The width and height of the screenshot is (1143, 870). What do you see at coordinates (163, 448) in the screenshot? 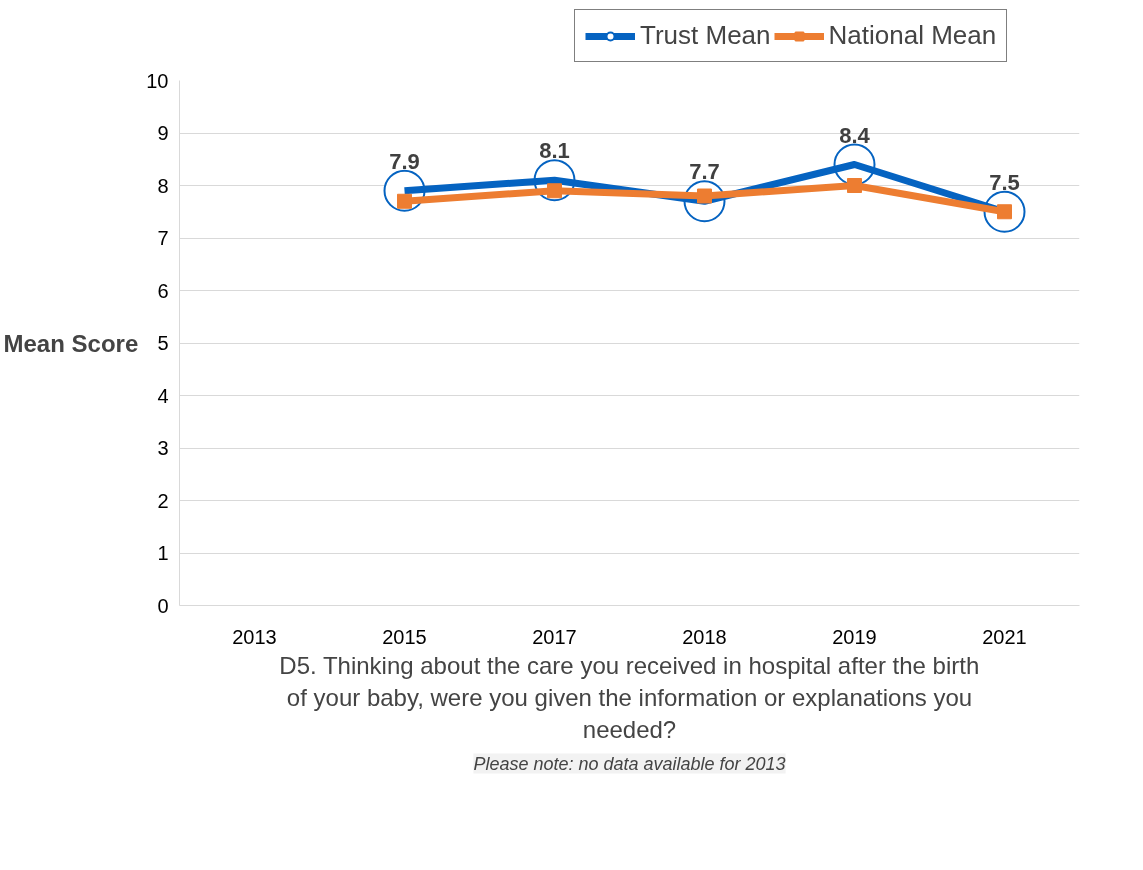
I see `y-tick-label: 3` at bounding box center [163, 448].